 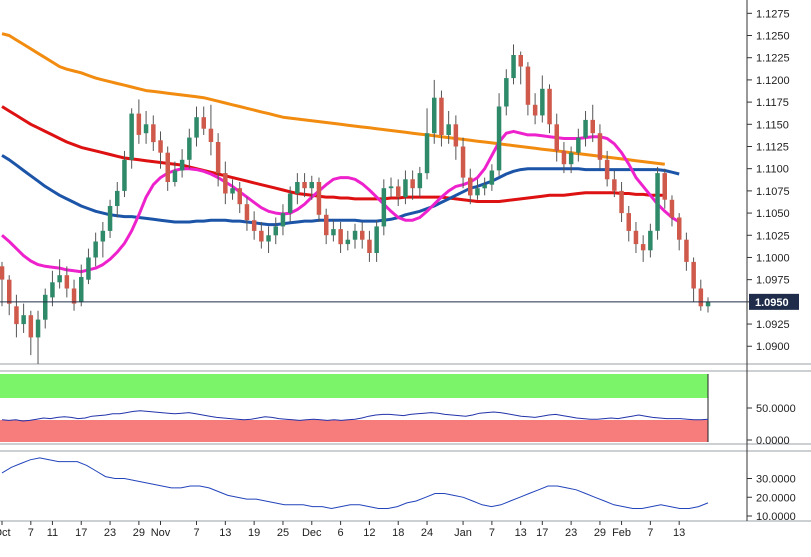 I want to click on y-tick-label: 1.1000, so click(x=773, y=258).